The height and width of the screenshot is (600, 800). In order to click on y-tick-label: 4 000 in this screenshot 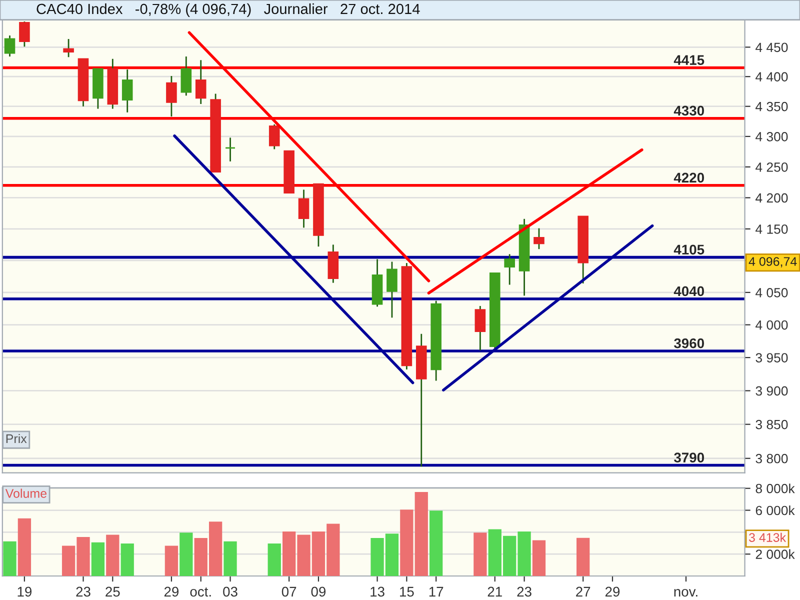, I will do `click(772, 325)`.